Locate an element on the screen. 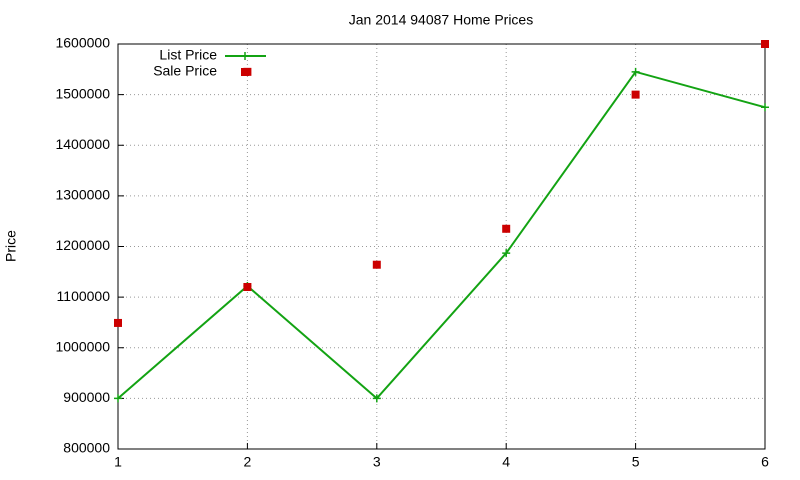 This screenshot has width=800, height=480. y-tick-label: 1100000 is located at coordinates (84, 296).